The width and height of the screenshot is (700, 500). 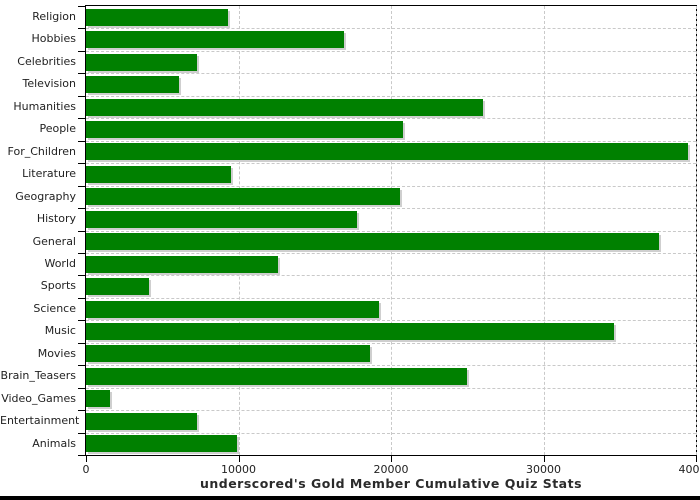 What do you see at coordinates (38, 376) in the screenshot?
I see `category-label-brain_teasers: Brain_Teasers` at bounding box center [38, 376].